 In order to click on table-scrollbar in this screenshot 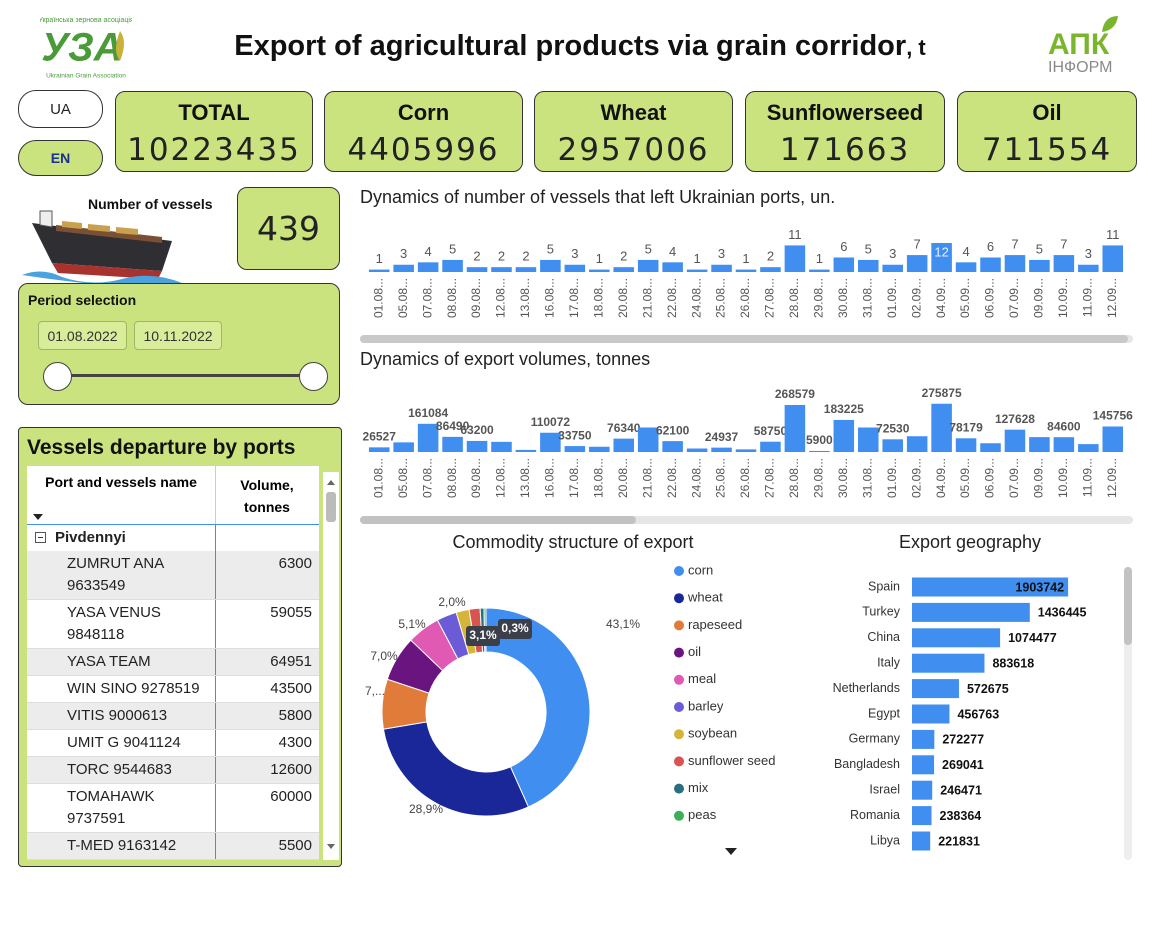, I will do `click(331, 666)`.